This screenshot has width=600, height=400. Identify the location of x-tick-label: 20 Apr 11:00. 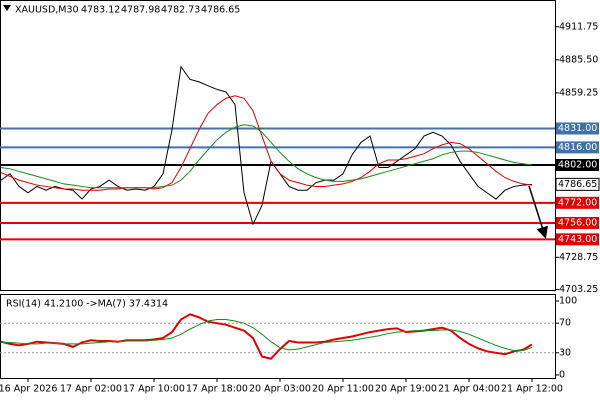
(343, 389).